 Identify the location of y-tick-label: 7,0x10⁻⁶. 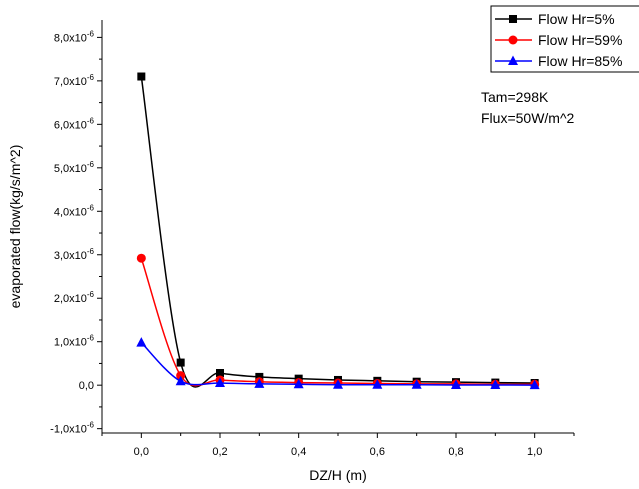
(74, 80).